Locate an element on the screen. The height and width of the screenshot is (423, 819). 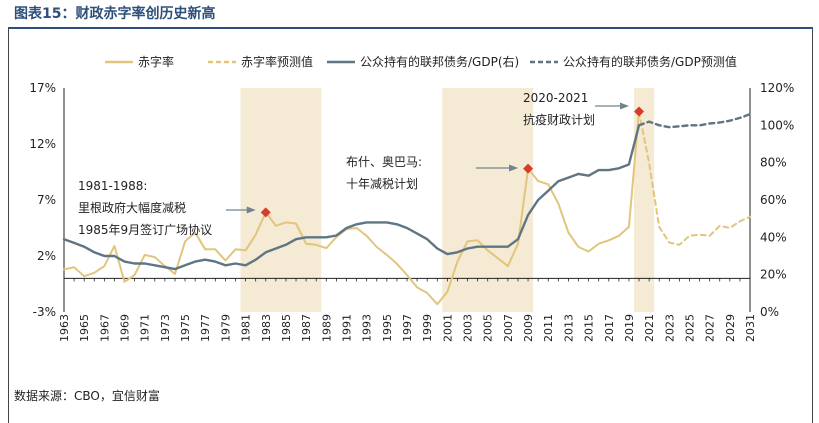
x-tick-label: 2025 is located at coordinates (689, 328).